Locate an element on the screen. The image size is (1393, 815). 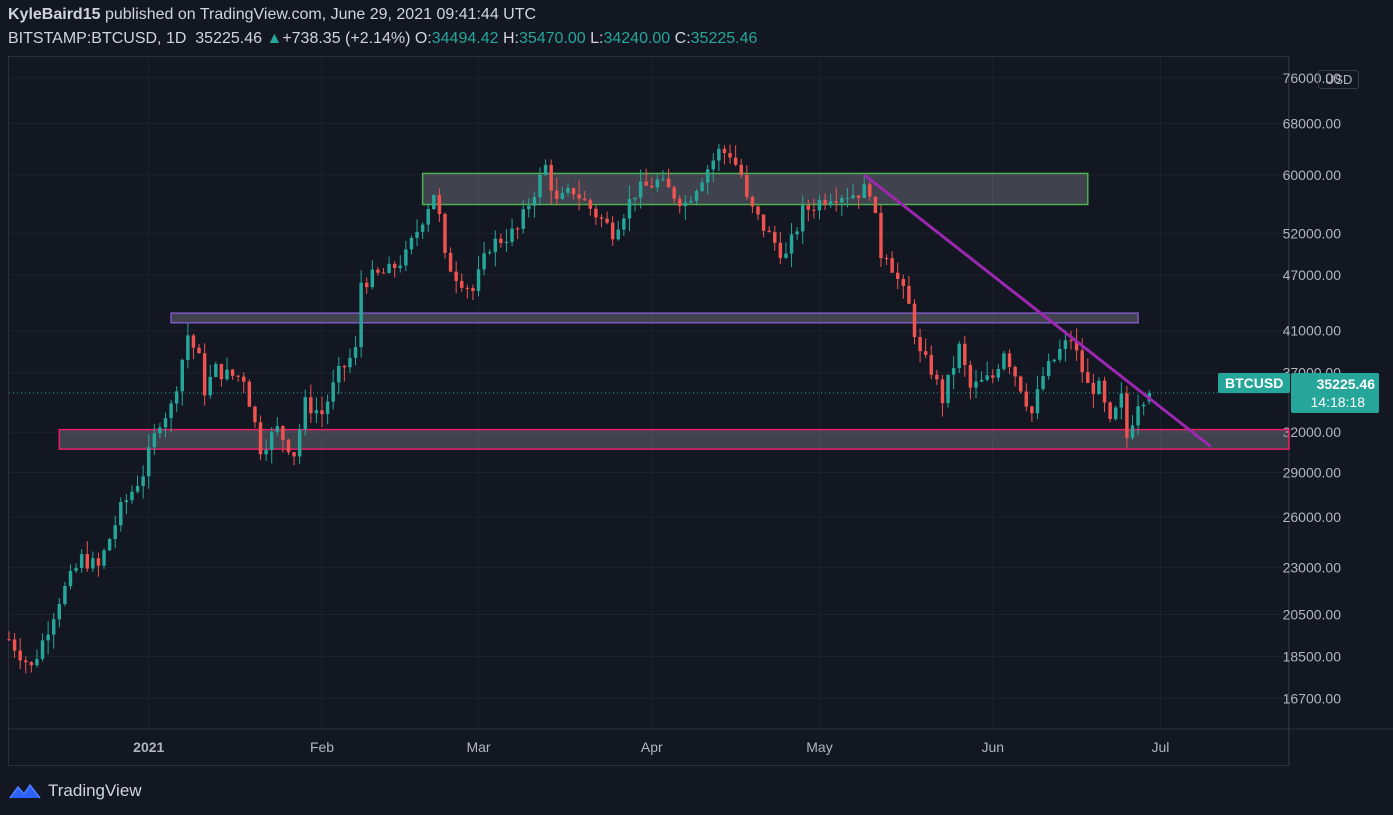
author-name: KyleBaird15 is located at coordinates (54, 14).